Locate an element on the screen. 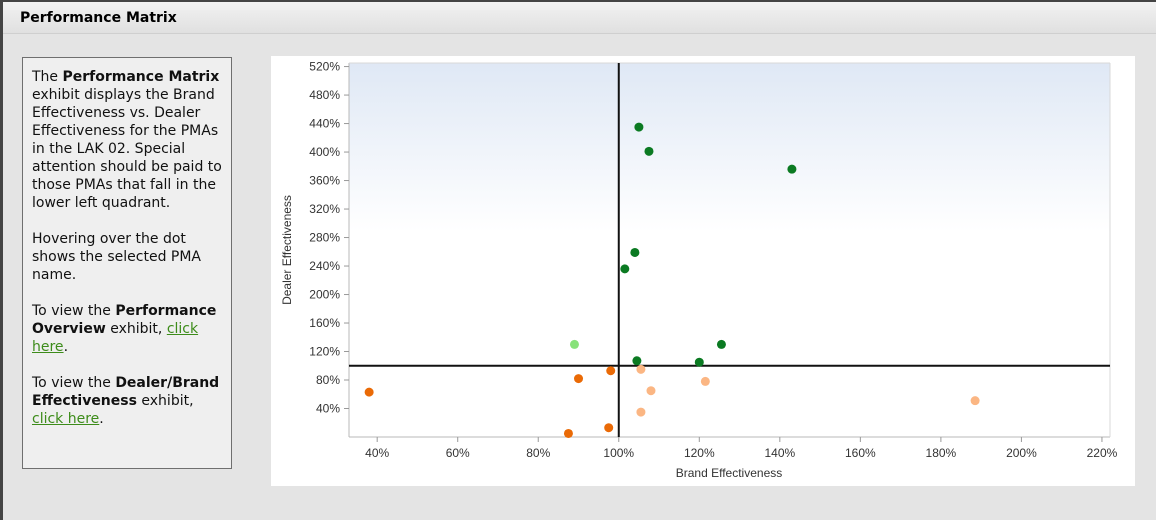 This screenshot has width=1156, height=520. x-tick-label: 40% is located at coordinates (377, 453).